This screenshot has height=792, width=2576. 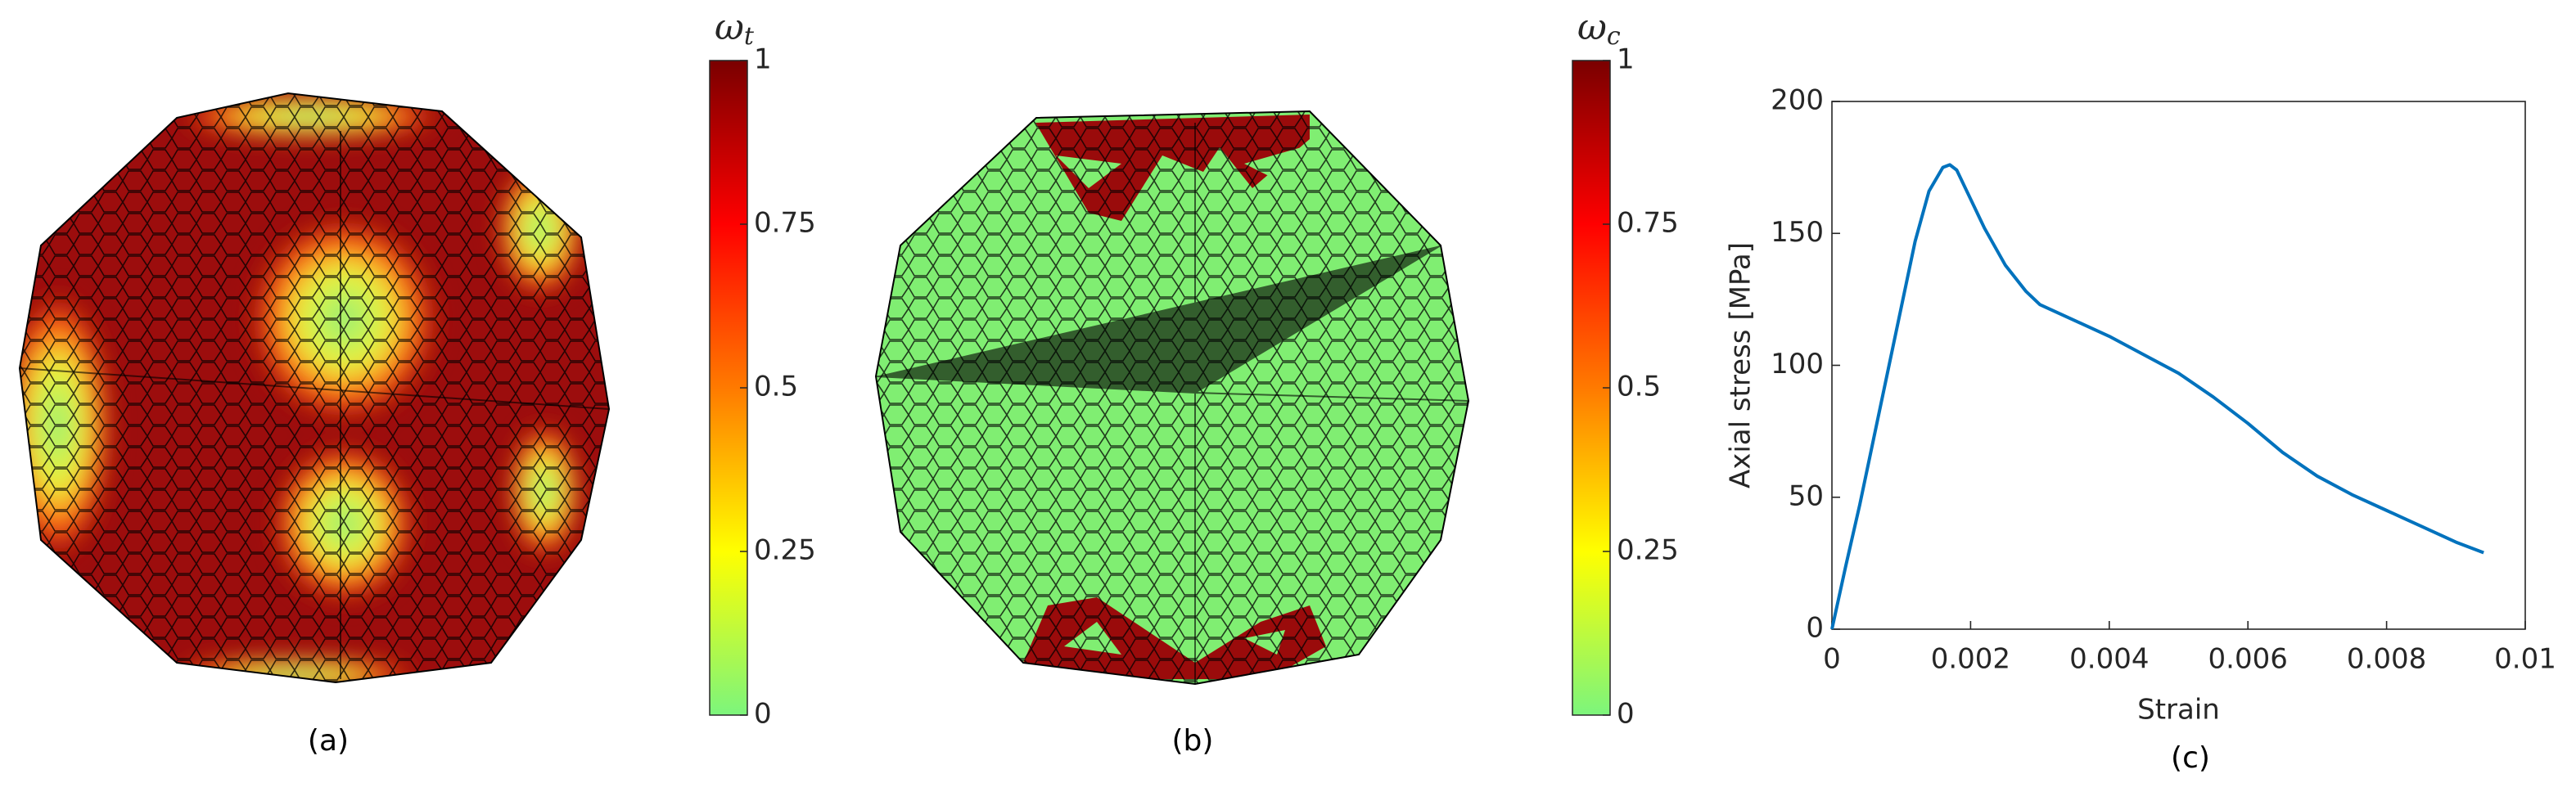 What do you see at coordinates (2109, 660) in the screenshot?
I see `x-tick-label: 0.004` at bounding box center [2109, 660].